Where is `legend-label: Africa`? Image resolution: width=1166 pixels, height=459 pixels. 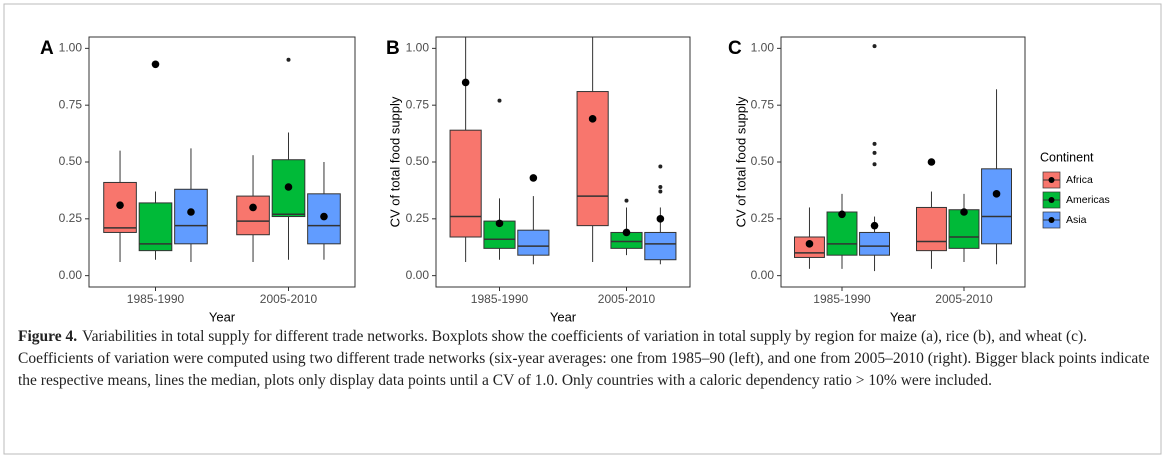
legend-label: Africa is located at coordinates (1079, 180).